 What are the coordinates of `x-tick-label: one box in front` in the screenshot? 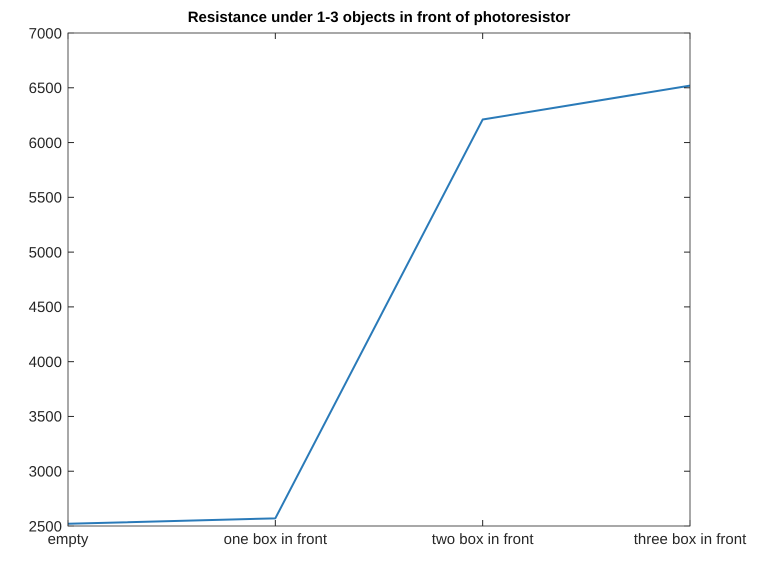 It's located at (276, 539).